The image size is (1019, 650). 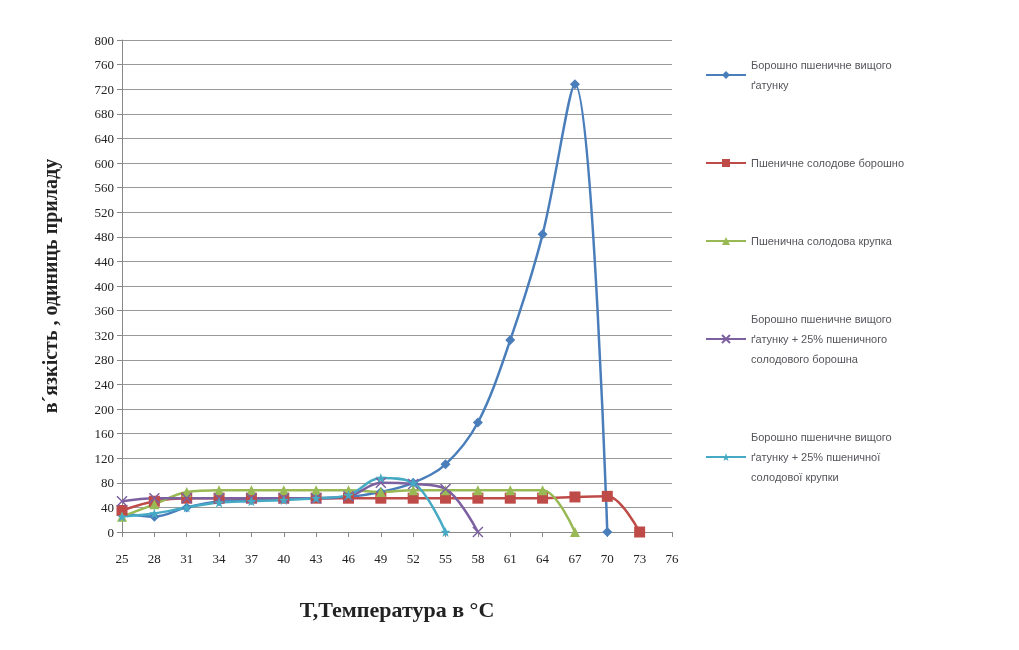 I want to click on x-tick-label: 49, so click(x=381, y=558).